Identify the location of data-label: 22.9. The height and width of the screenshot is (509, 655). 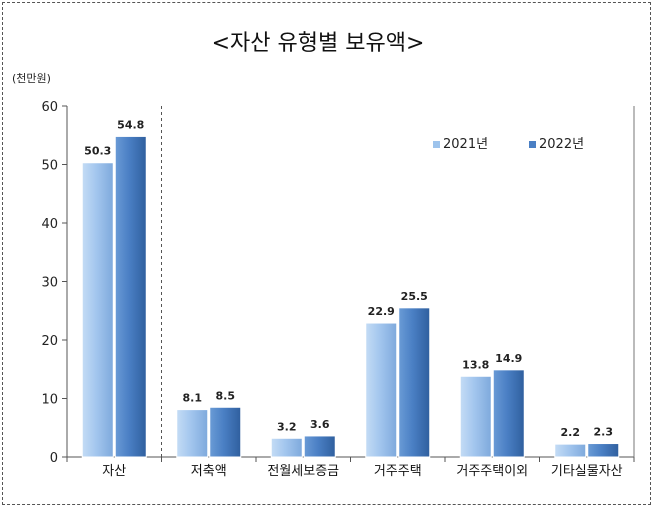
(381, 311).